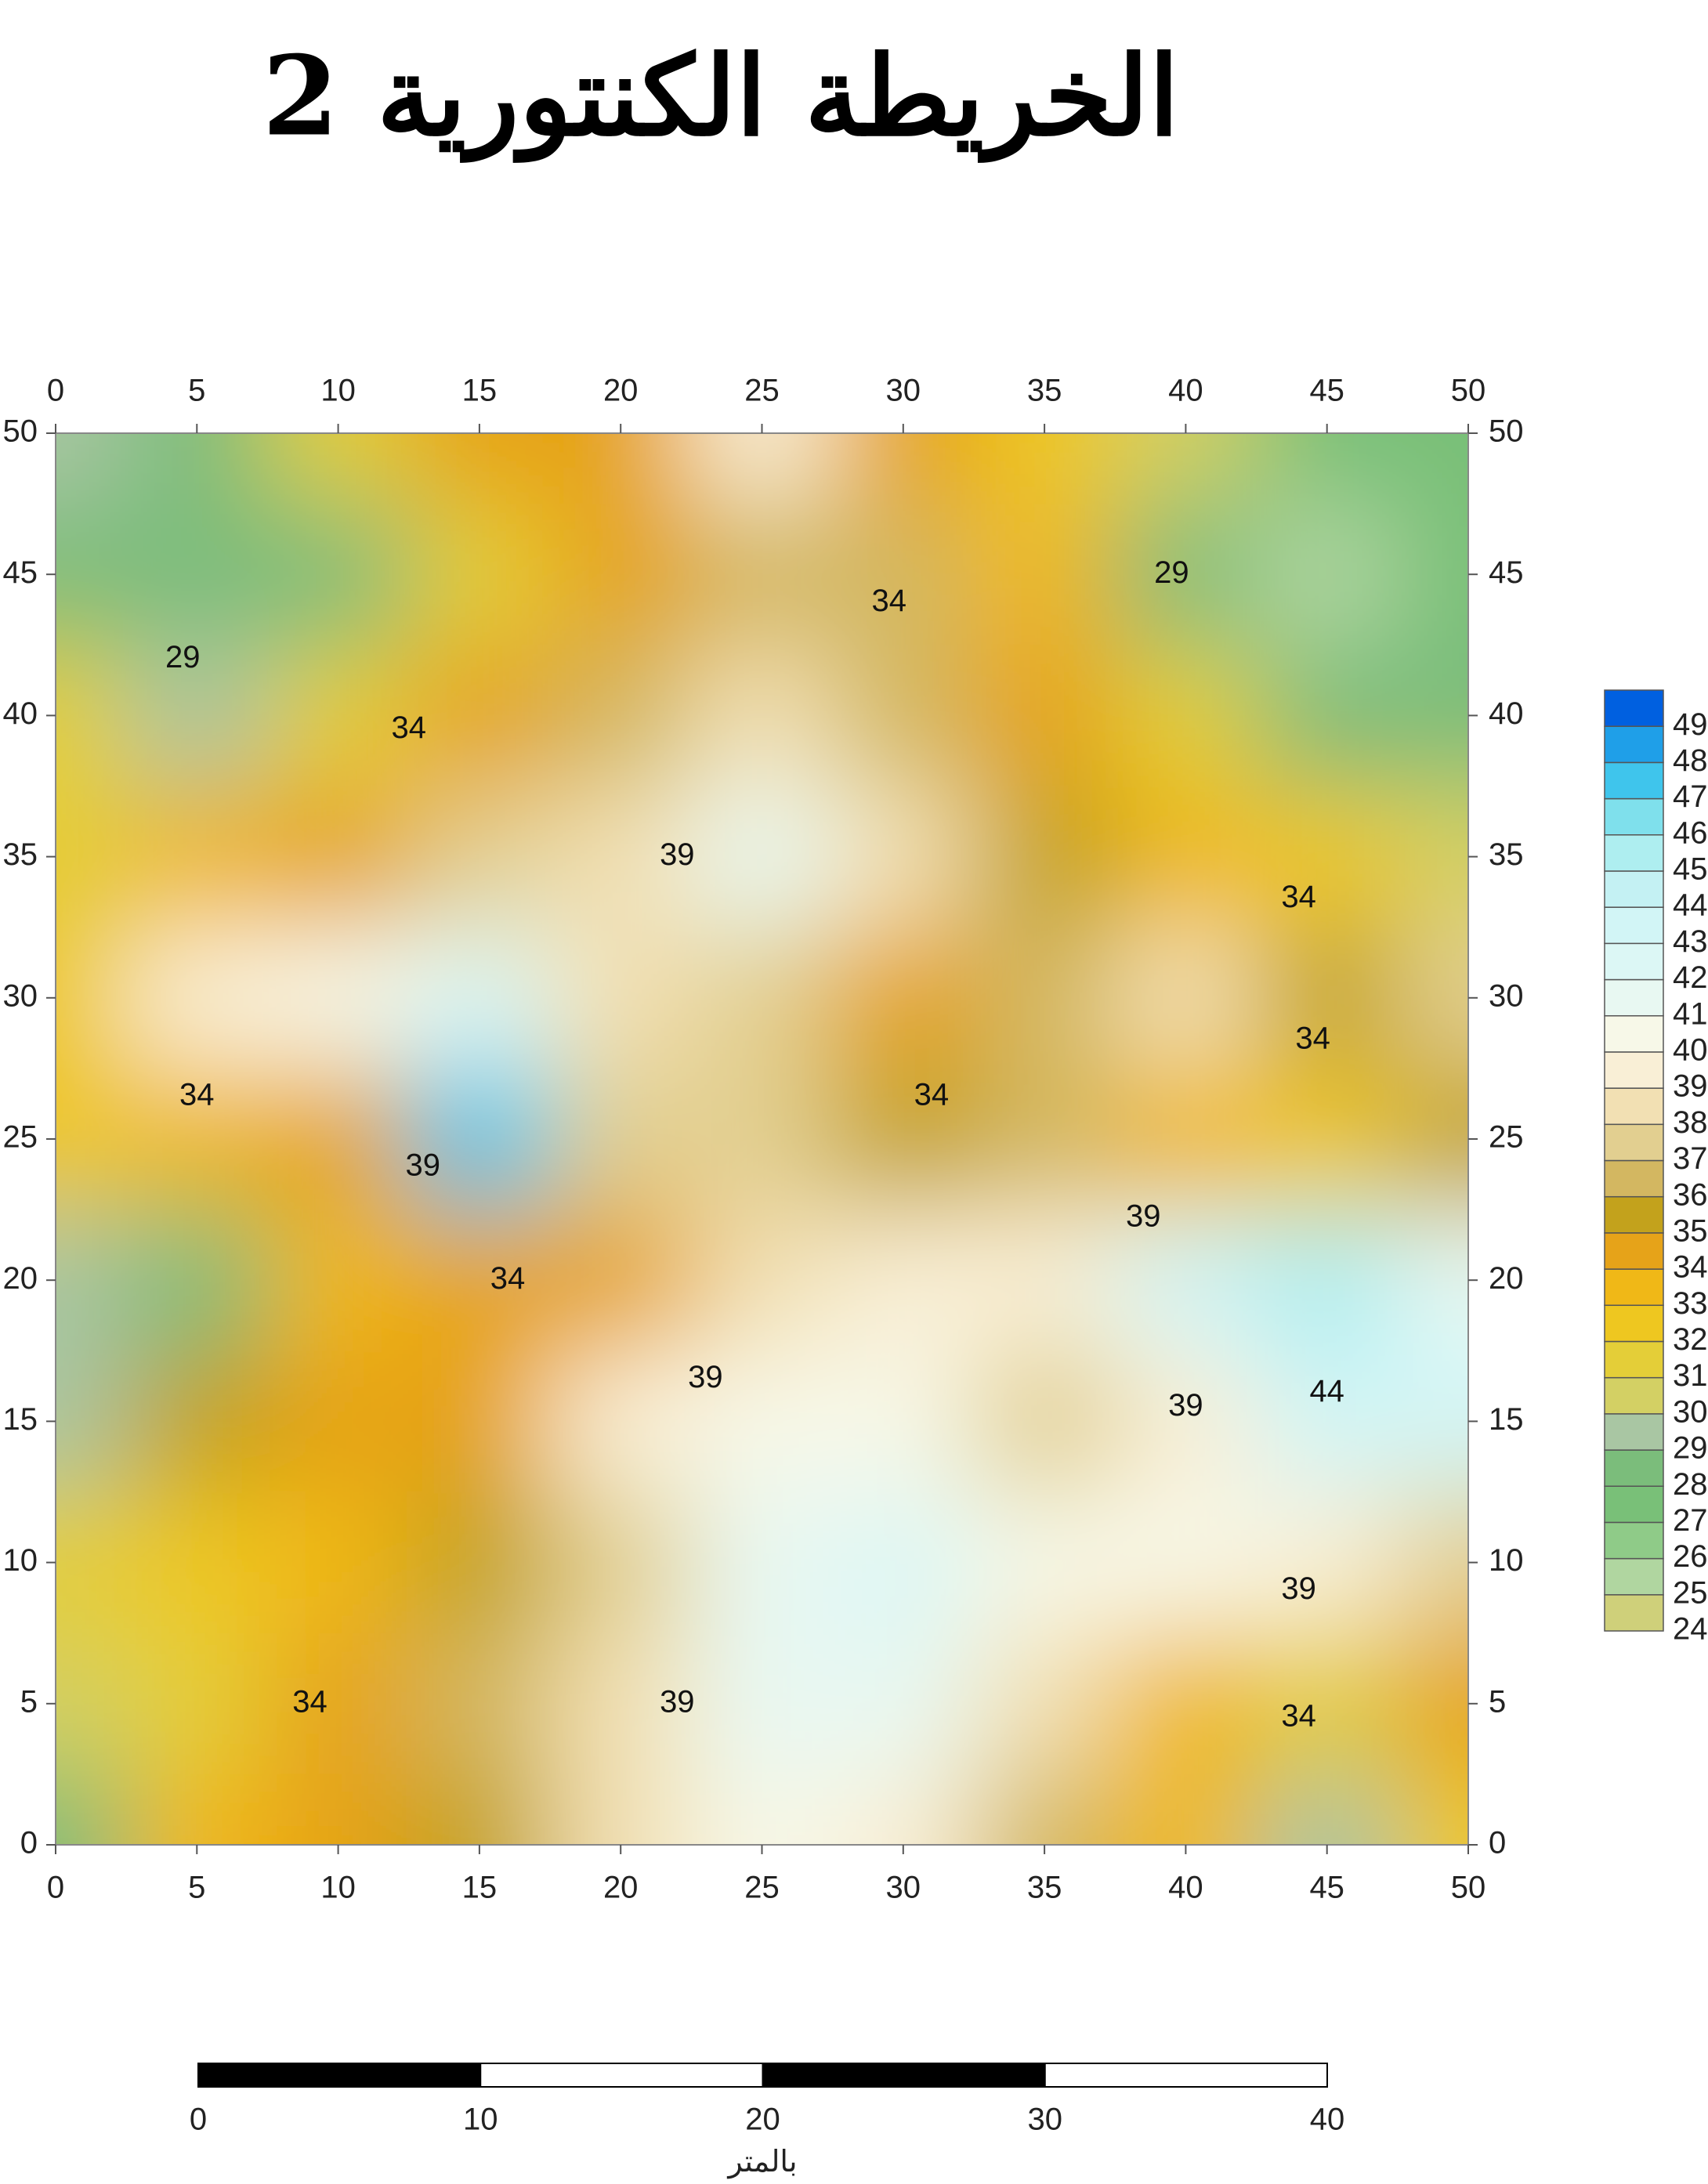  What do you see at coordinates (762, 1888) in the screenshot?
I see `x-tick-label: 25` at bounding box center [762, 1888].